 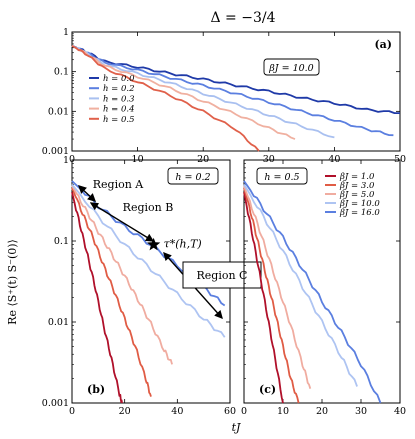 I want to click on x-axis-label: tJ, so click(x=236, y=427).